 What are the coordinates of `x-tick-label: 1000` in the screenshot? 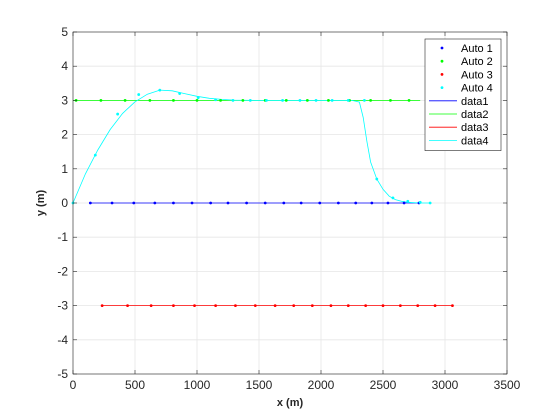 It's located at (197, 385).